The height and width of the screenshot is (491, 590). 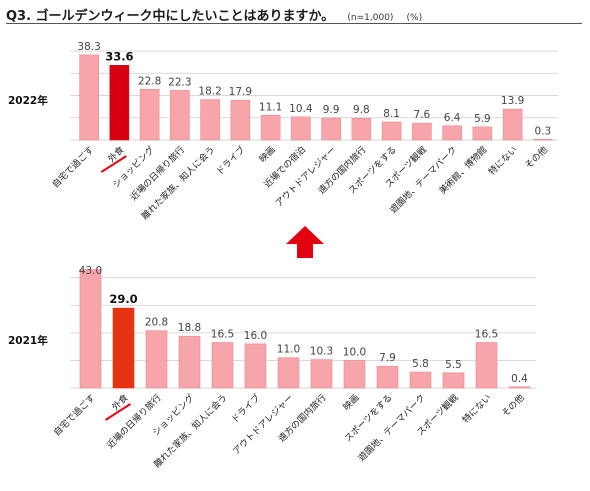 I want to click on value-label: 5.5, so click(x=453, y=365).